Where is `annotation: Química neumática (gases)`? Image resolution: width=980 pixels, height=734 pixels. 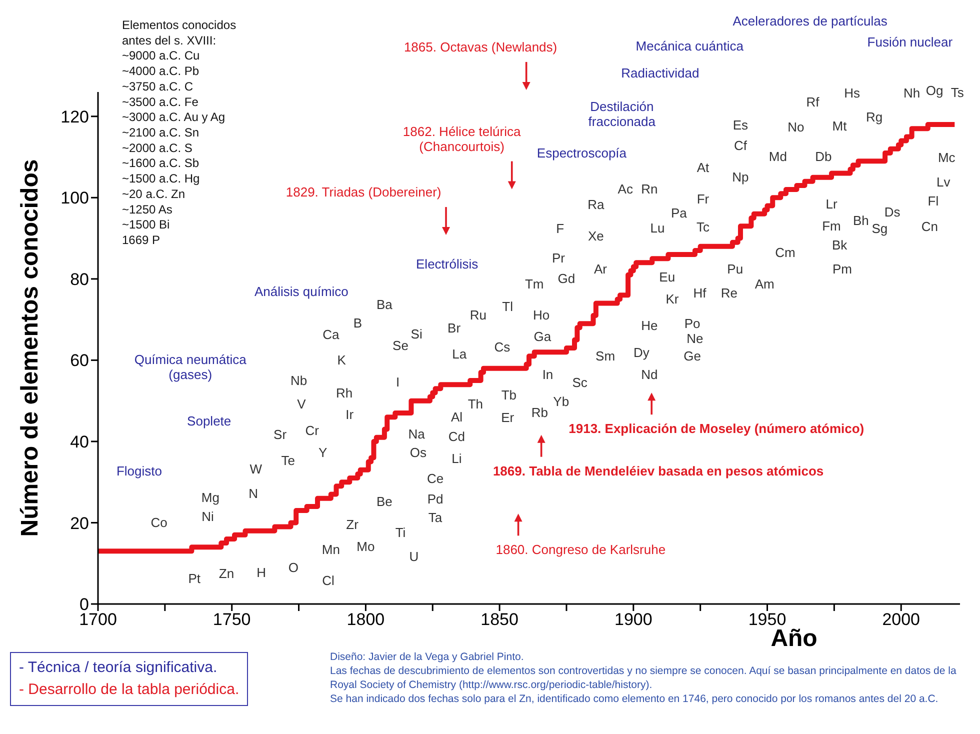 annotation: Química neumática (gases) is located at coordinates (191, 366).